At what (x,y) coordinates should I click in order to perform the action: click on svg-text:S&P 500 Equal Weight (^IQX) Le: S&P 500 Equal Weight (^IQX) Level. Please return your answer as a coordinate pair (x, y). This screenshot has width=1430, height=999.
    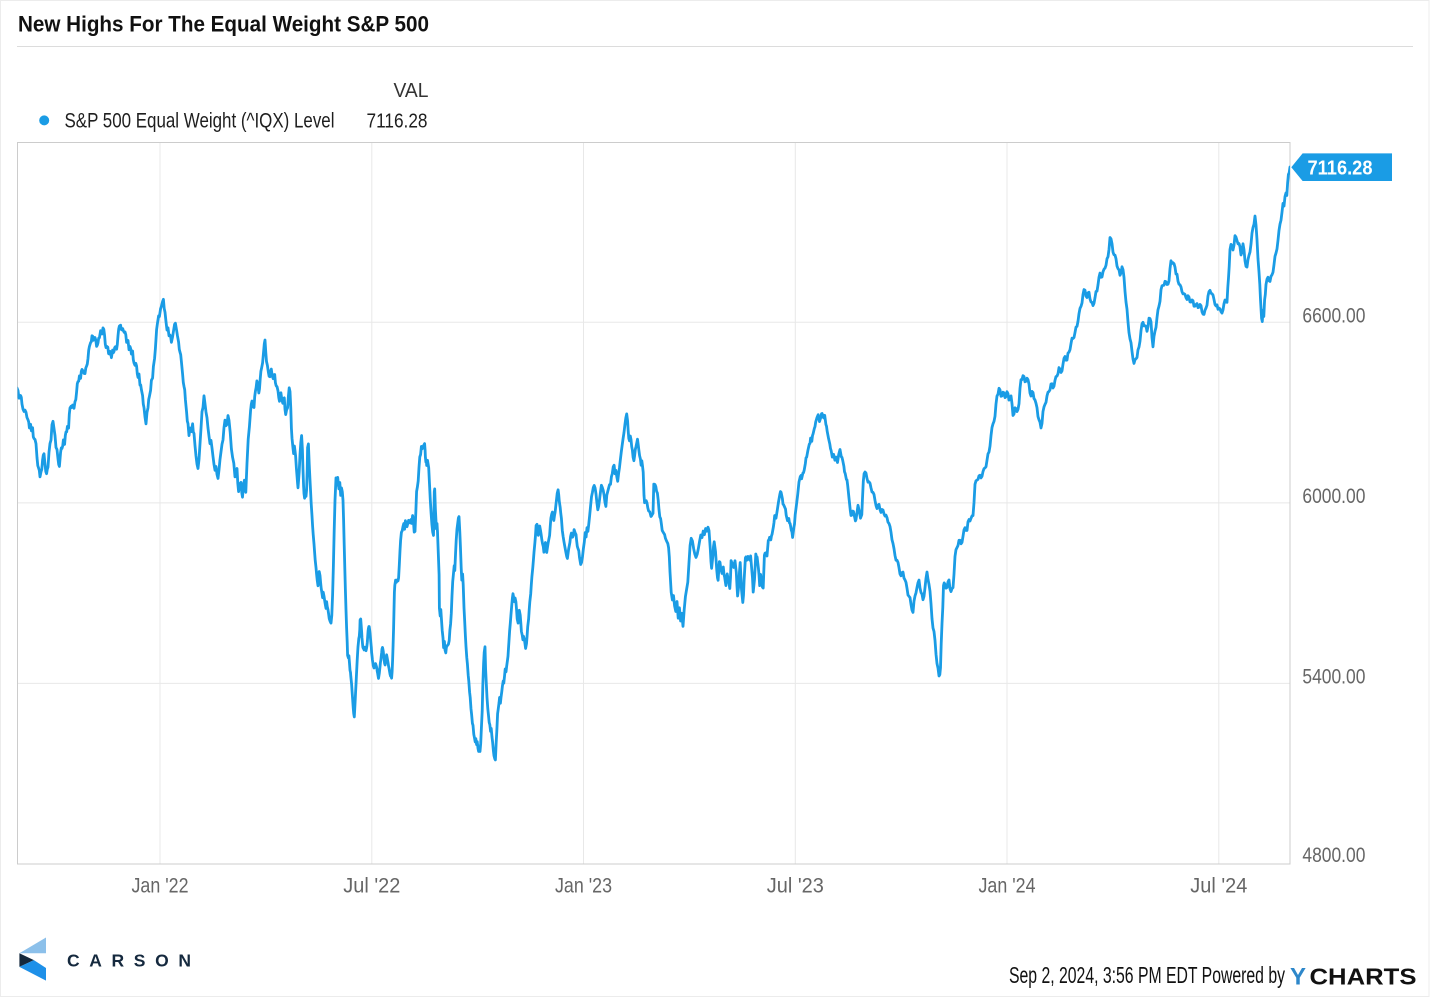
    Looking at the image, I should click on (200, 120).